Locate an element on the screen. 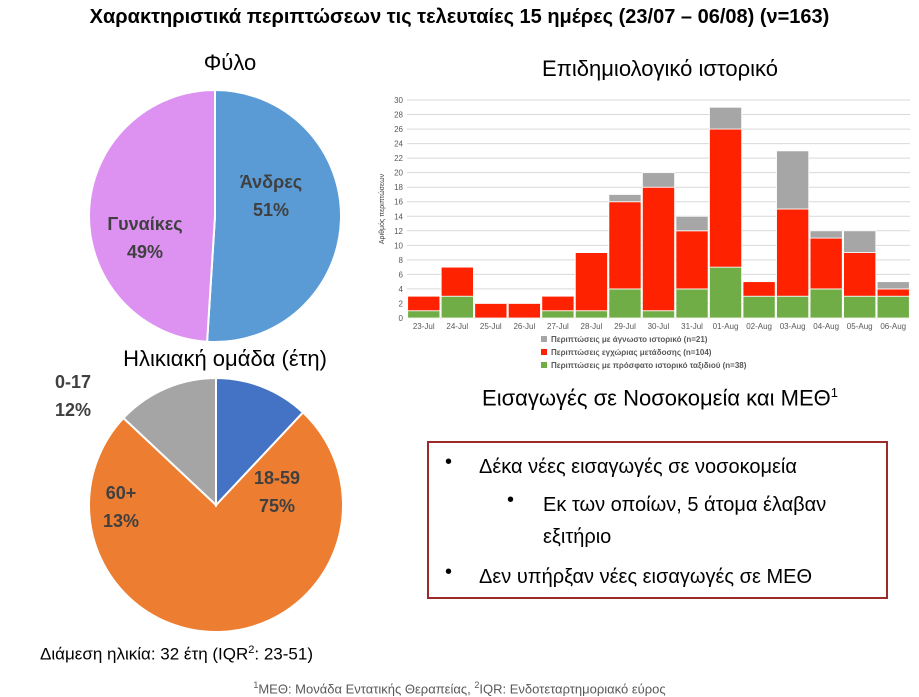 The image size is (919, 697). y-tick-16: 16 is located at coordinates (398, 202).